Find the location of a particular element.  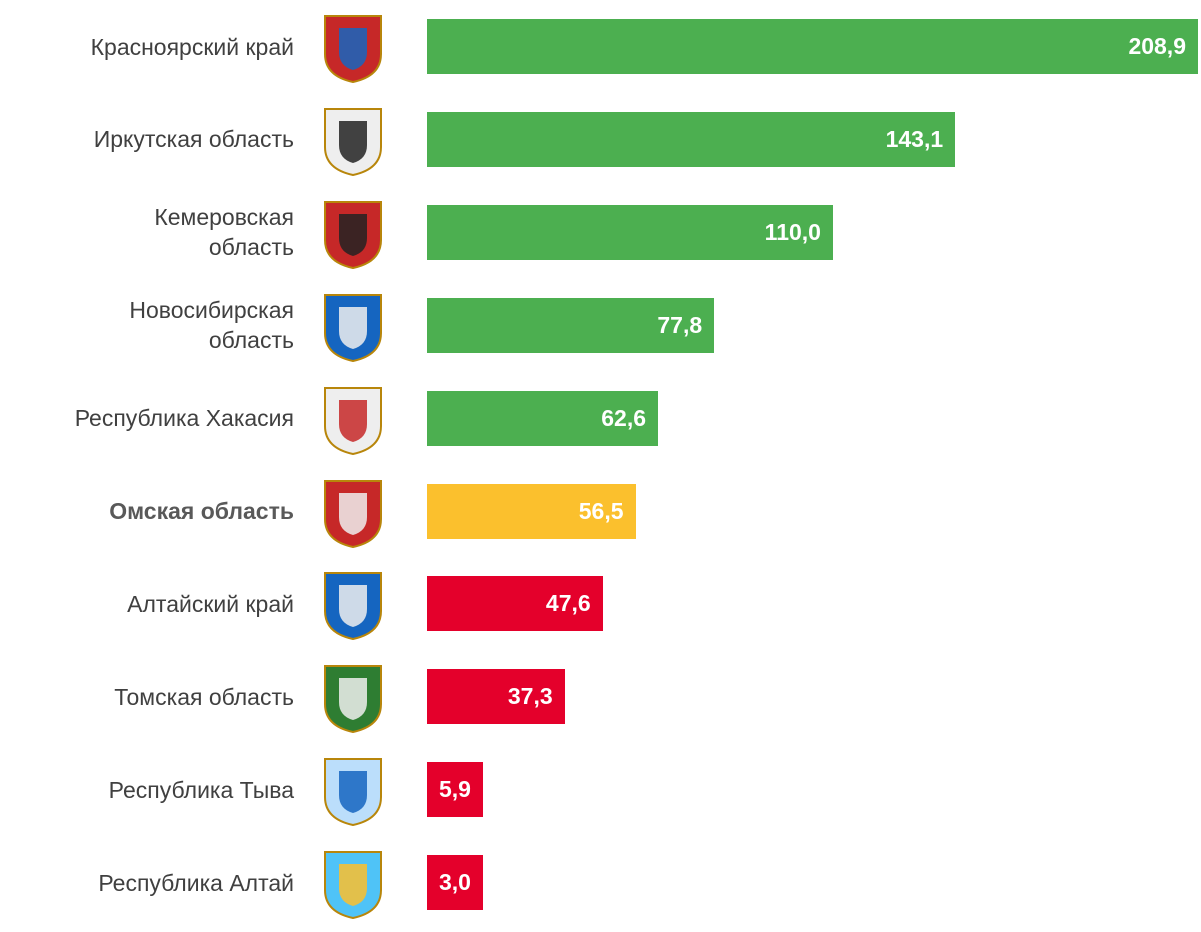

value-label: 3,0 is located at coordinates (455, 882).